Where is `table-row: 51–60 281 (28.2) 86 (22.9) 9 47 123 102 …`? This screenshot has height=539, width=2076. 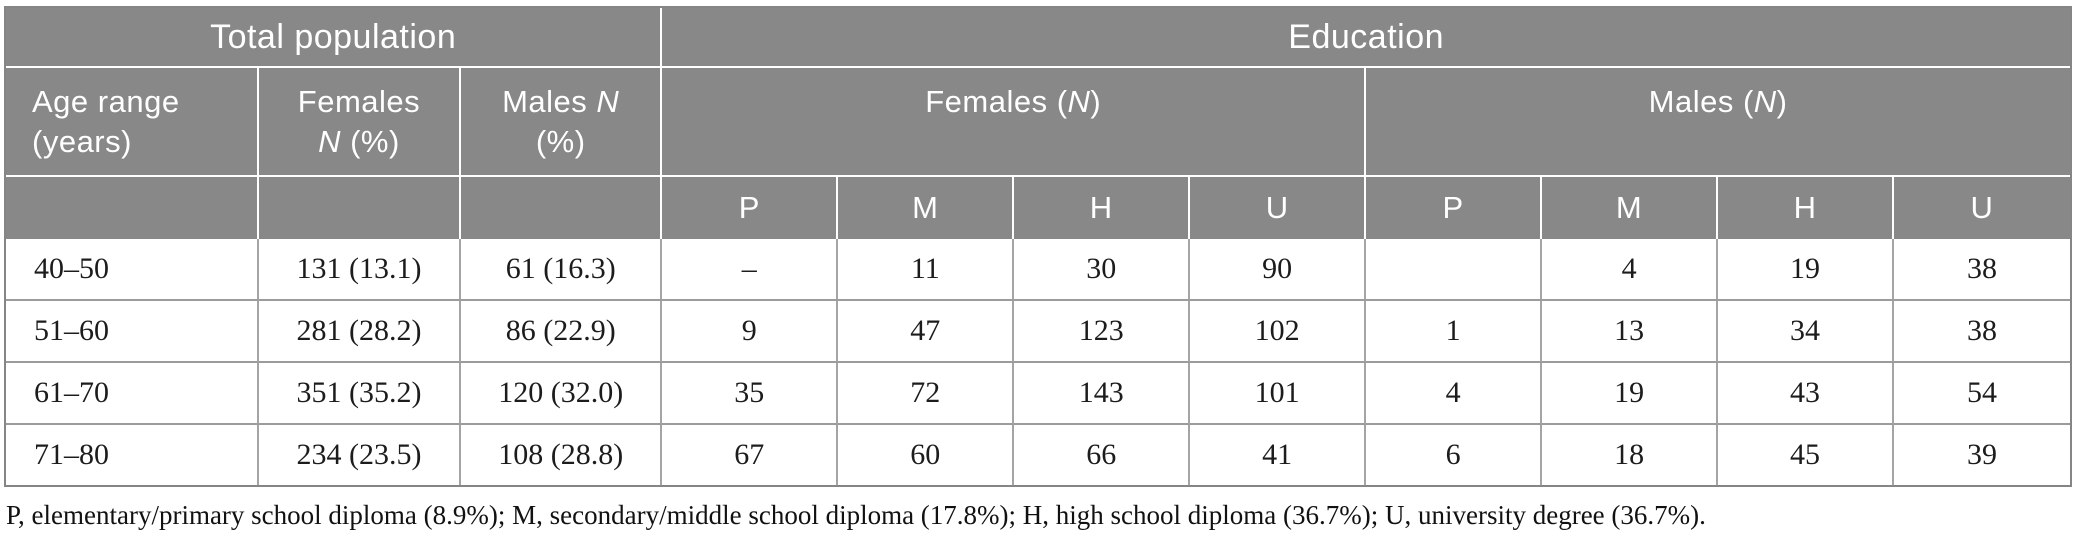
table-row: 51–60 281 (28.2) 86 (22.9) 9 47 123 102 … is located at coordinates (1038, 332).